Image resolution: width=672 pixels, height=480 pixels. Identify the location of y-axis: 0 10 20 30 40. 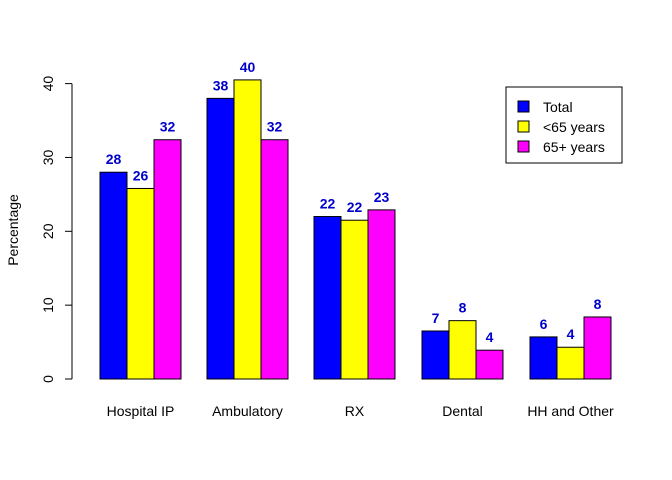
(56, 229).